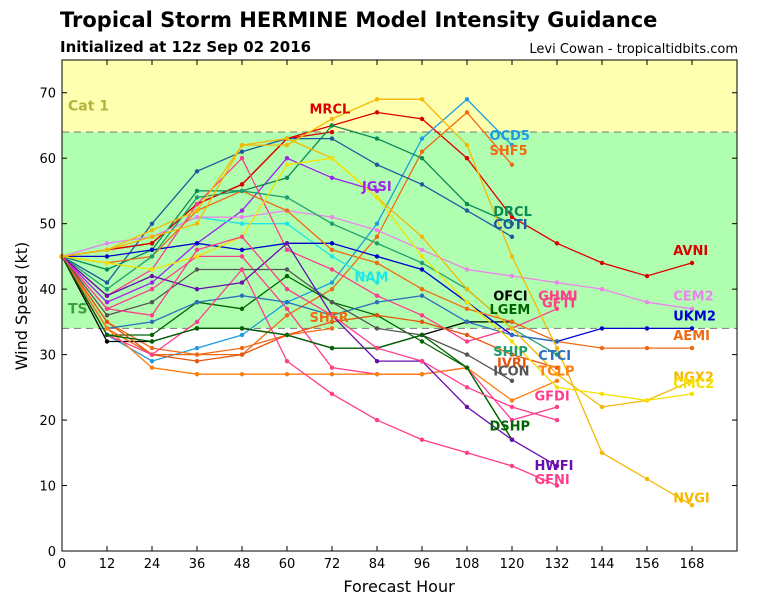 This screenshot has width=768, height=600. Describe the element at coordinates (422, 564) in the screenshot. I see `x-tick-label: 96` at that location.